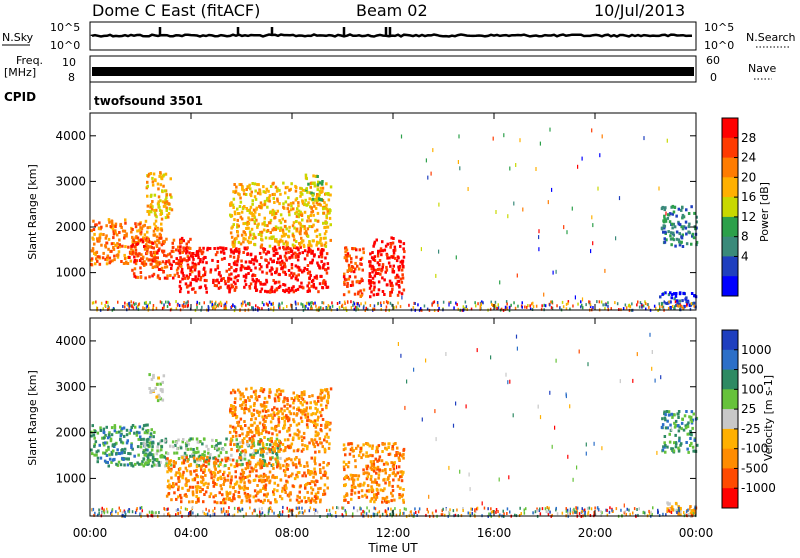 Image resolution: width=800 pixels, height=558 pixels. What do you see at coordinates (18, 37) in the screenshot?
I see `nsky-label: N.Sky` at bounding box center [18, 37].